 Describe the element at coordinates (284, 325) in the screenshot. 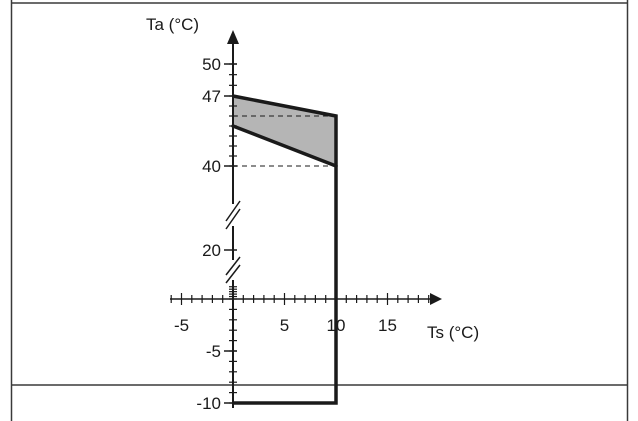

I see `x-tick-label: 5` at that location.